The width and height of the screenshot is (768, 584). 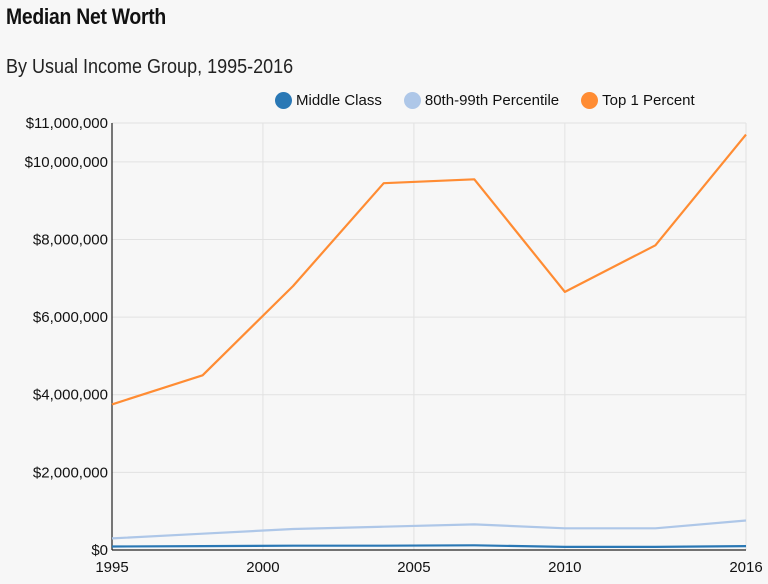 I want to click on series-line-80th-99th-percentile, so click(x=429, y=529).